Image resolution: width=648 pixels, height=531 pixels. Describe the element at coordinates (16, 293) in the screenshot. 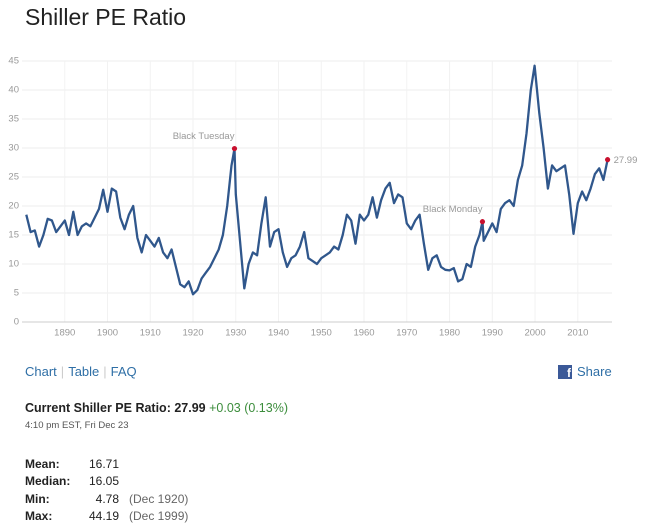

I see `y-tick-label: 5` at that location.